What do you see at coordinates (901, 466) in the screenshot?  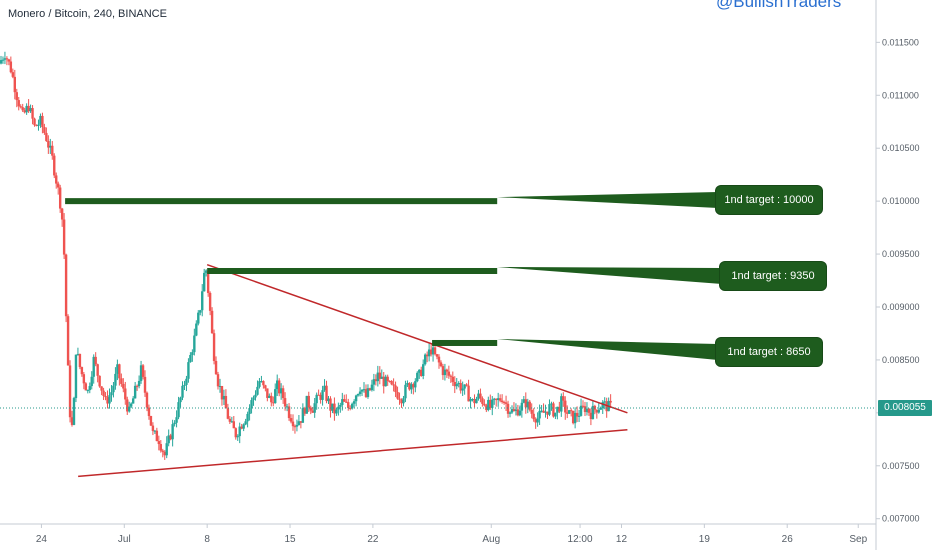 I see `y-tick-label: 0.007500` at bounding box center [901, 466].